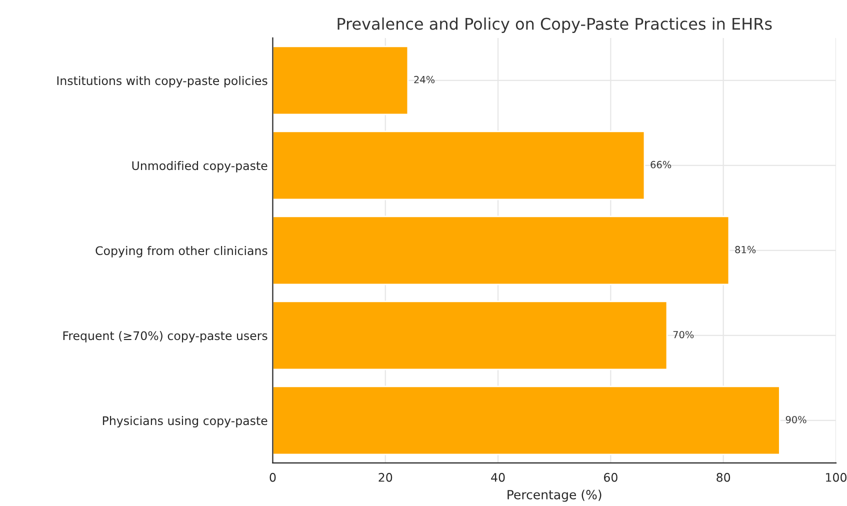 The height and width of the screenshot is (506, 847). Describe the element at coordinates (723, 477) in the screenshot. I see `x-tick-label: 80` at that location.